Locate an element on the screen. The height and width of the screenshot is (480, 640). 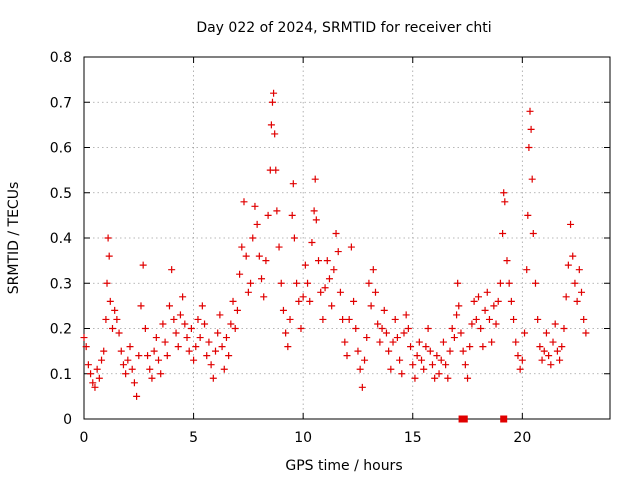
y-tick-label: 0.6 is located at coordinates (61, 149).